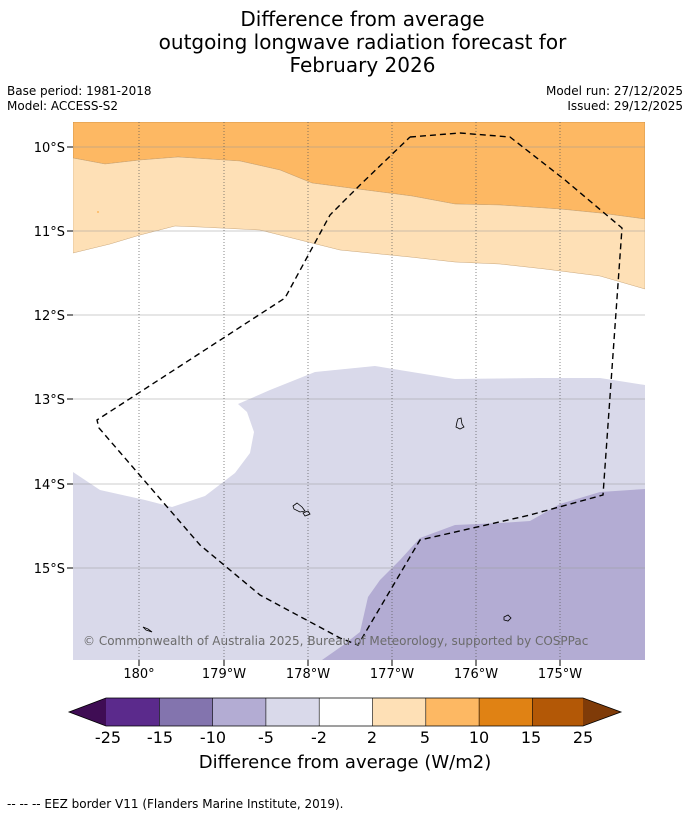  Describe the element at coordinates (308, 674) in the screenshot. I see `lon-label: 178°W` at that location.